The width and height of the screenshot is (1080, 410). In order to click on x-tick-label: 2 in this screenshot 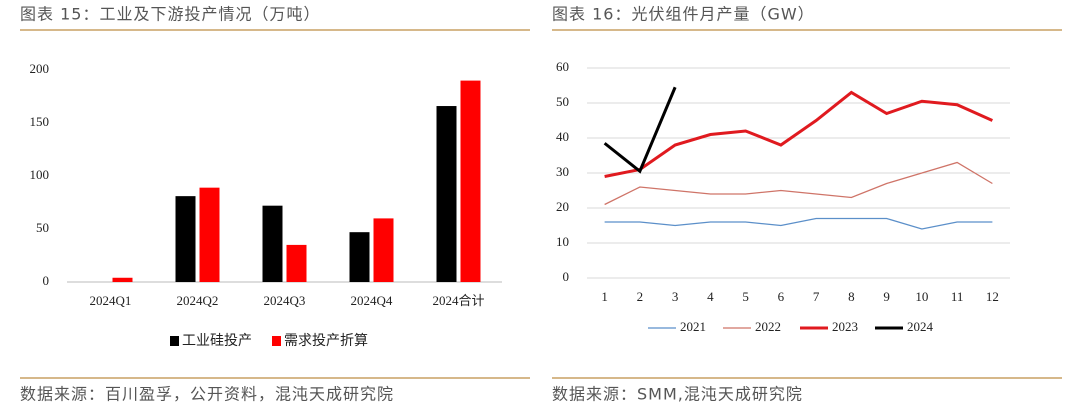, I will do `click(640, 296)`.